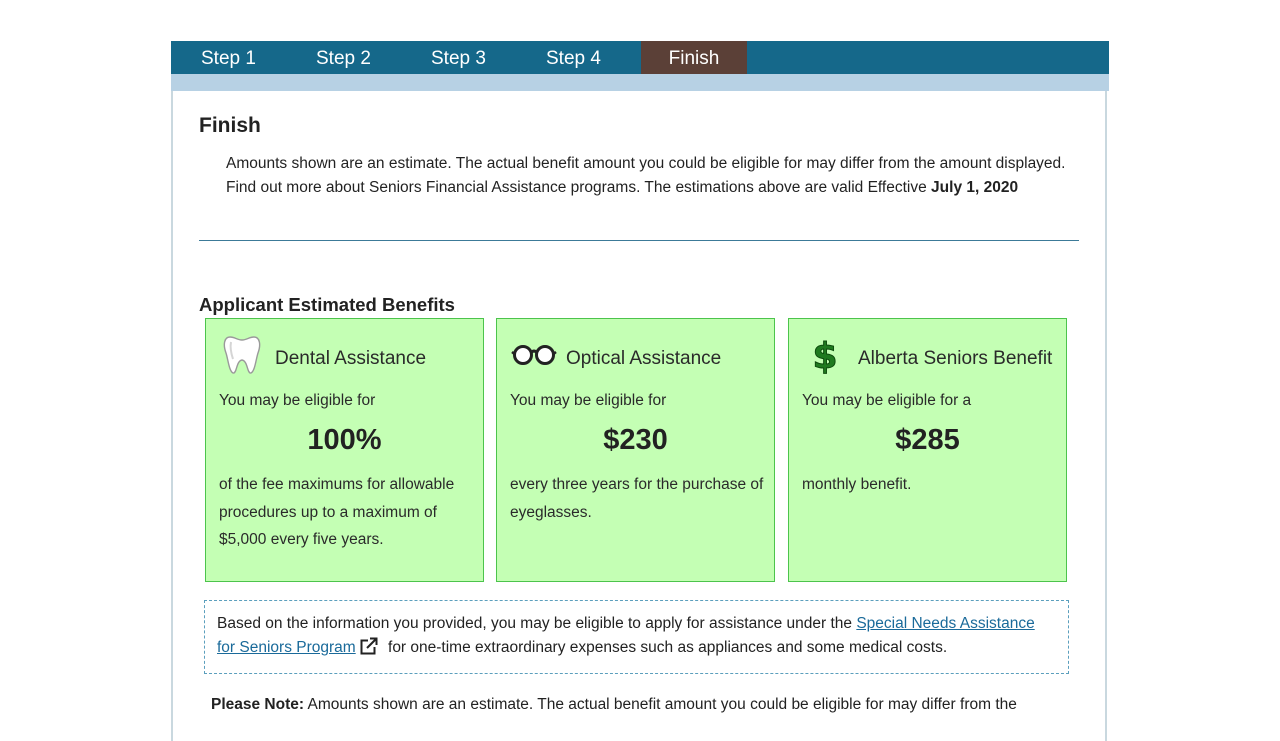  What do you see at coordinates (228, 58) in the screenshot?
I see `tab-step-1: Step 1` at bounding box center [228, 58].